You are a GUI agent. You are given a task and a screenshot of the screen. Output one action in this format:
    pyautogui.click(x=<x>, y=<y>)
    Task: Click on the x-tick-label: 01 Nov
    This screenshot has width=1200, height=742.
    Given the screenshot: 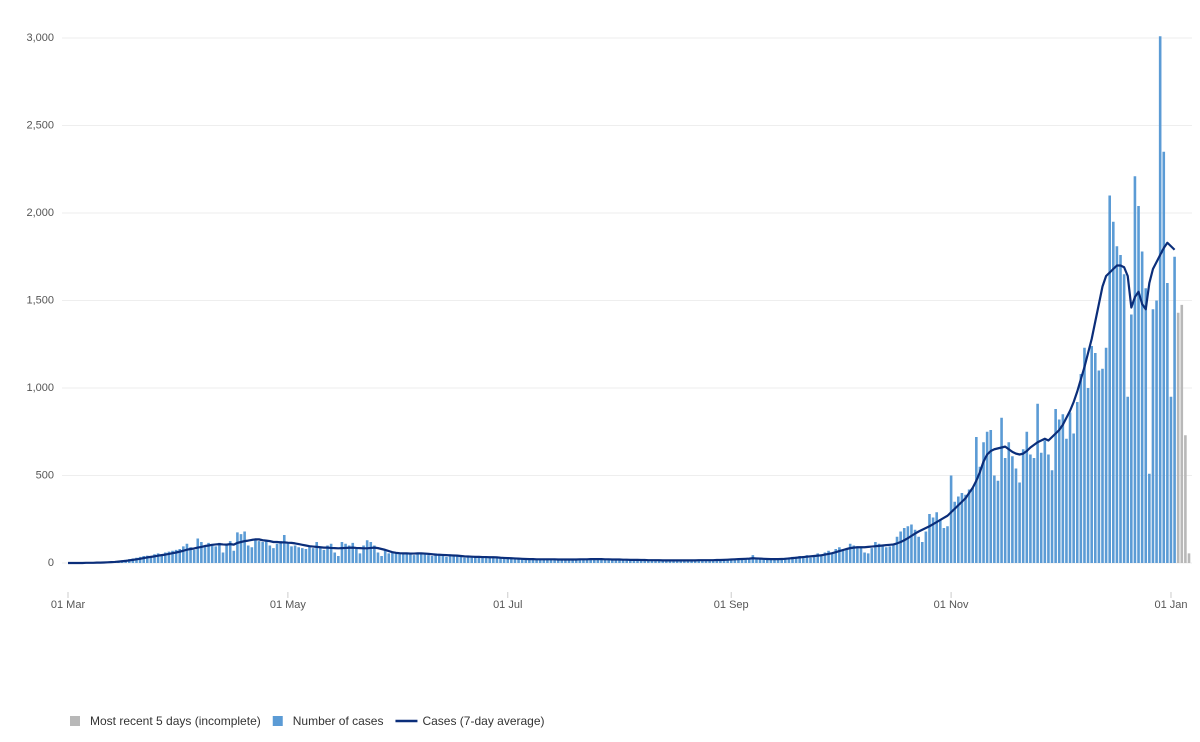 What is the action you would take?
    pyautogui.click(x=951, y=605)
    